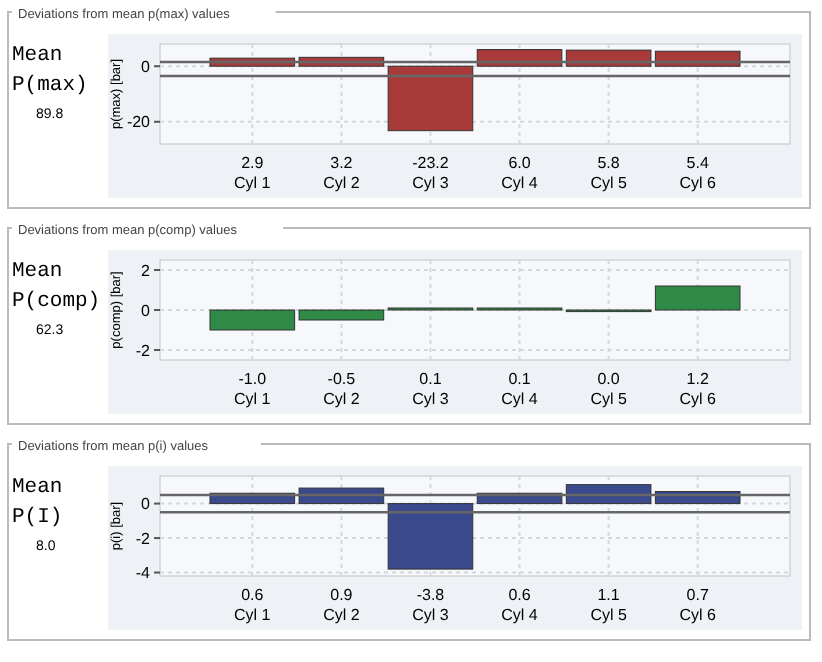  Describe the element at coordinates (609, 163) in the screenshot. I see `data-label: 5.8` at that location.